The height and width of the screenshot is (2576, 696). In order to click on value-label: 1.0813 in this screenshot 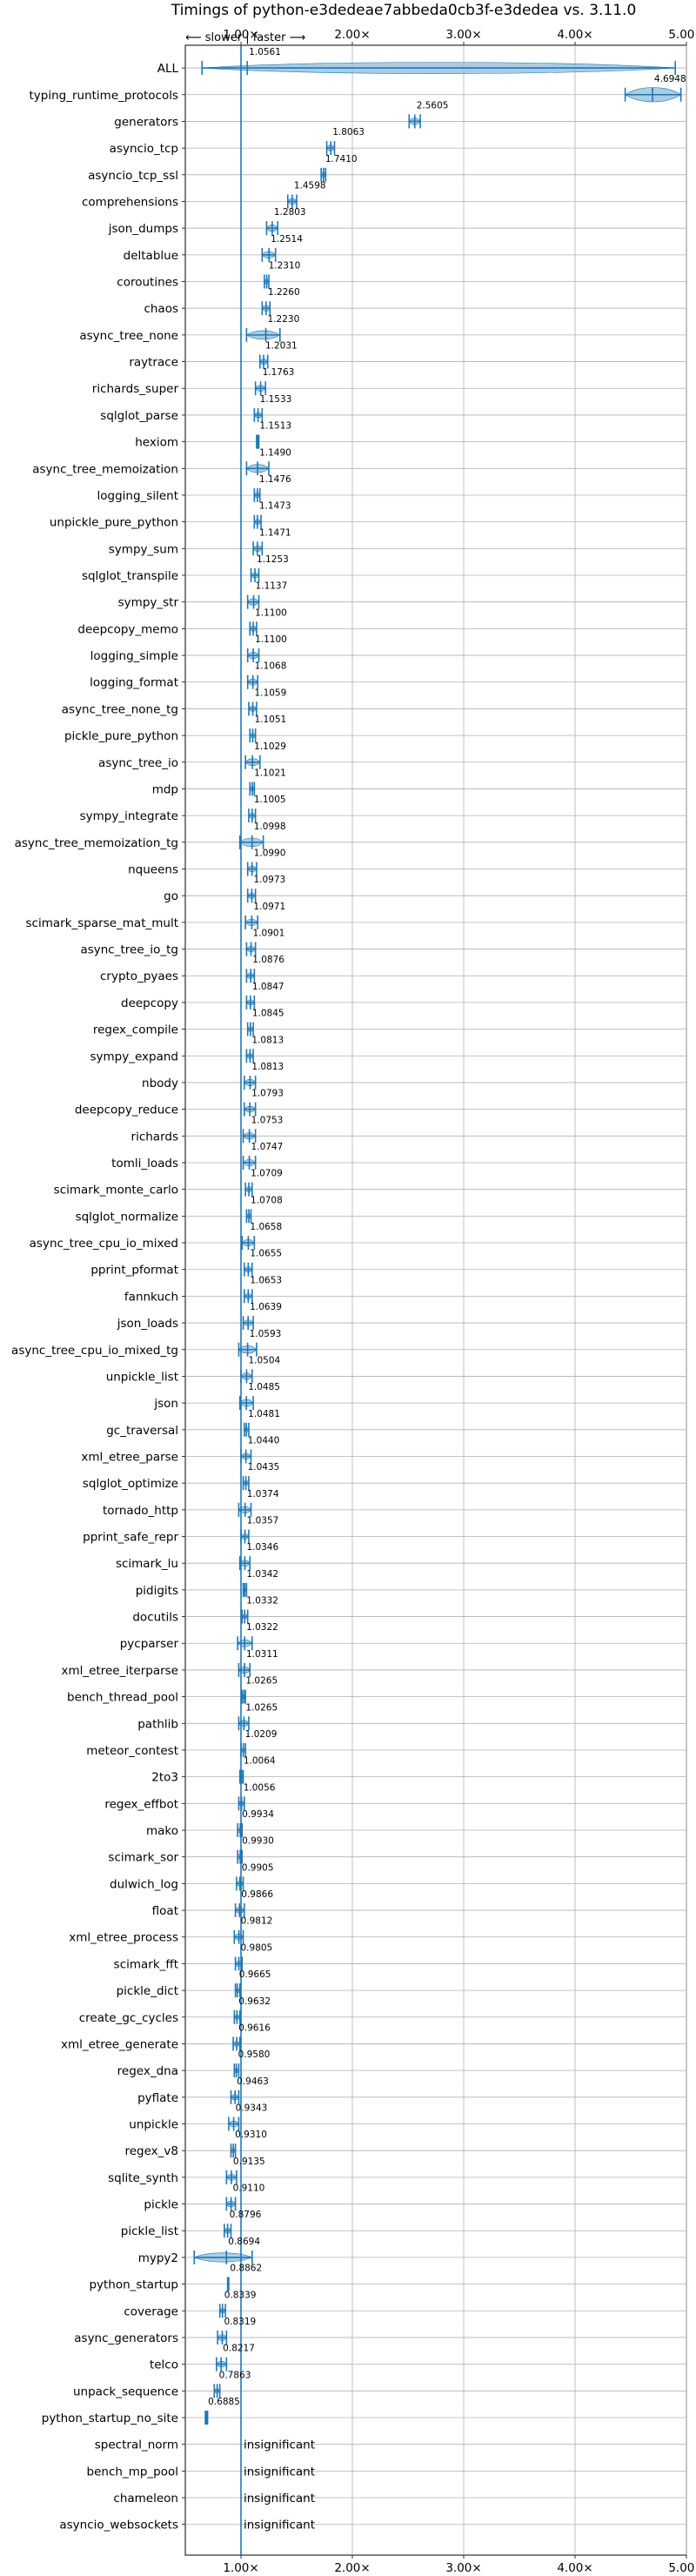, I will do `click(267, 1040)`.